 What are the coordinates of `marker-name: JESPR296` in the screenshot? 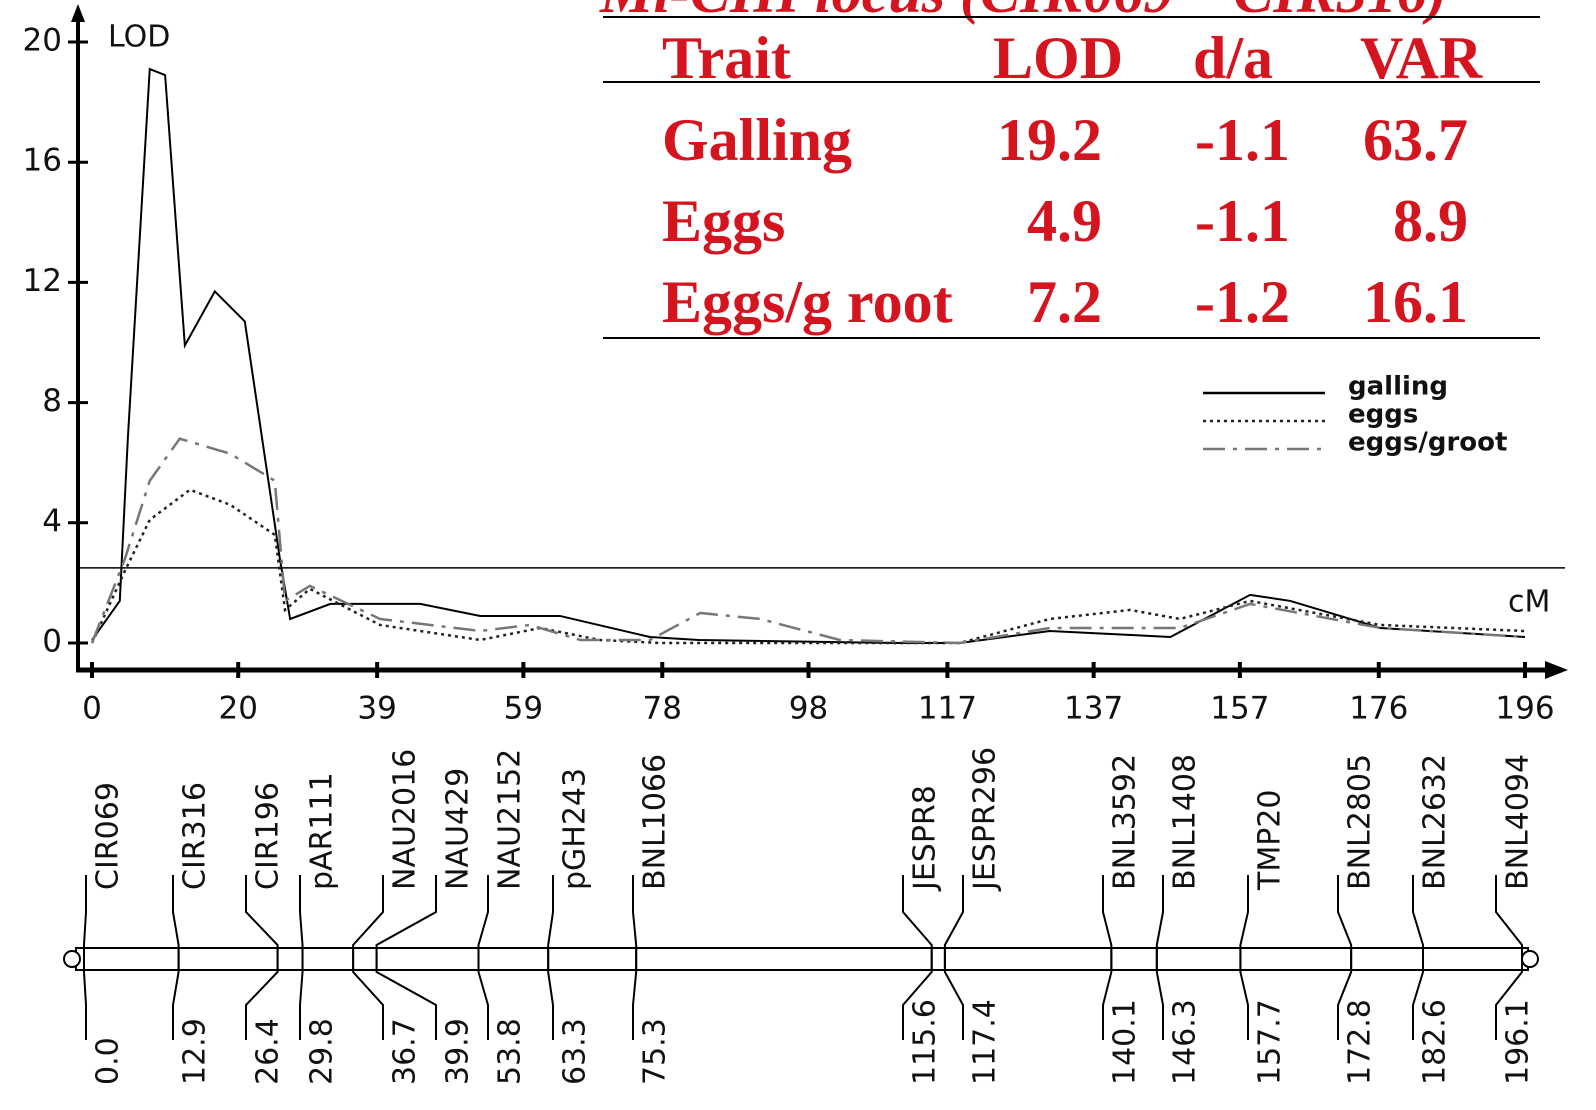 It's located at (985, 819).